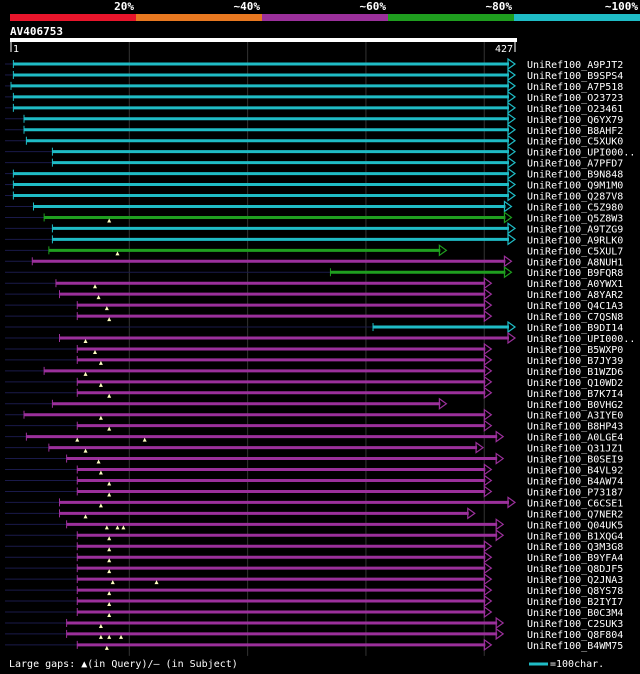  I want to click on hit-label: UniRef100_B8AHF2, so click(575, 131).